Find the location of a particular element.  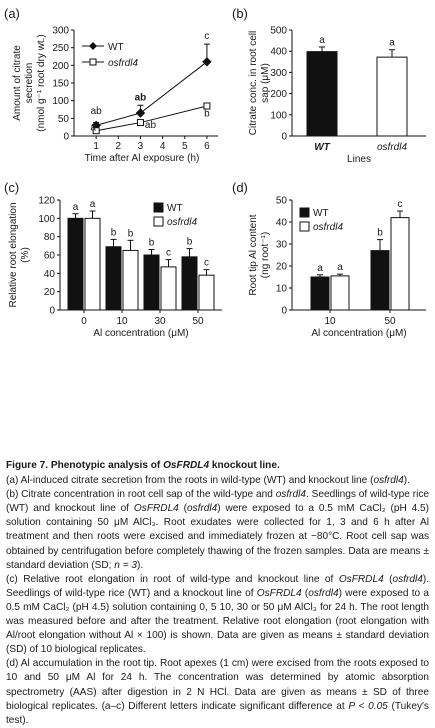

a-significance-letter: b is located at coordinates (207, 114).